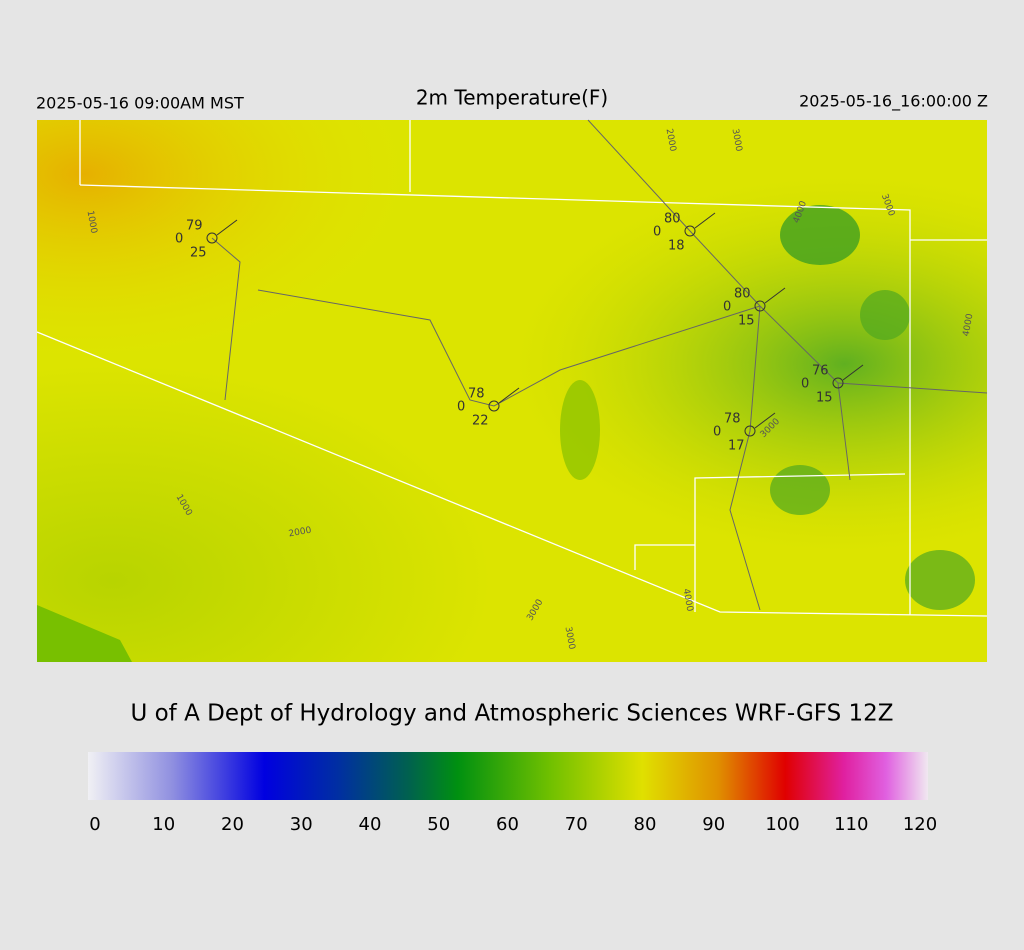 The width and height of the screenshot is (1024, 950). I want to click on cool-area, so click(84, 633).